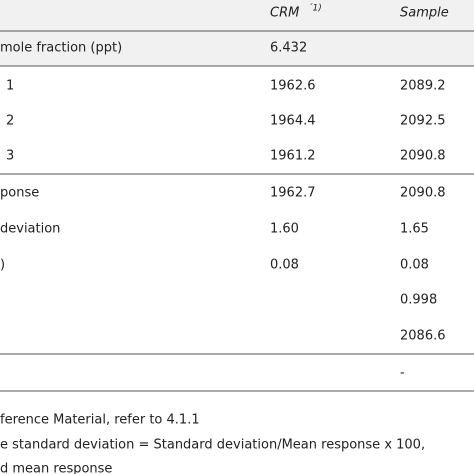 The width and height of the screenshot is (474, 474). What do you see at coordinates (30, 229) in the screenshot?
I see `row-label: deviation` at bounding box center [30, 229].